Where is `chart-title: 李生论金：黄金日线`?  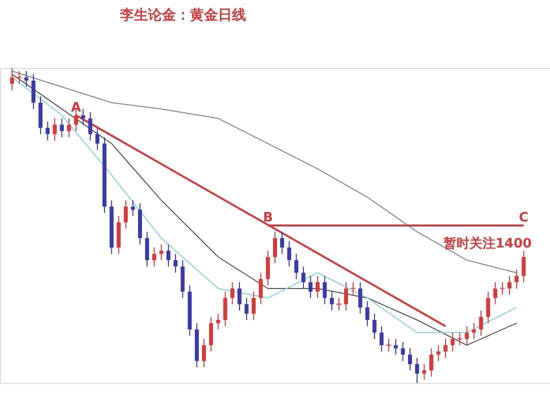
chart-title: 李生论金：黄金日线 is located at coordinates (182, 16).